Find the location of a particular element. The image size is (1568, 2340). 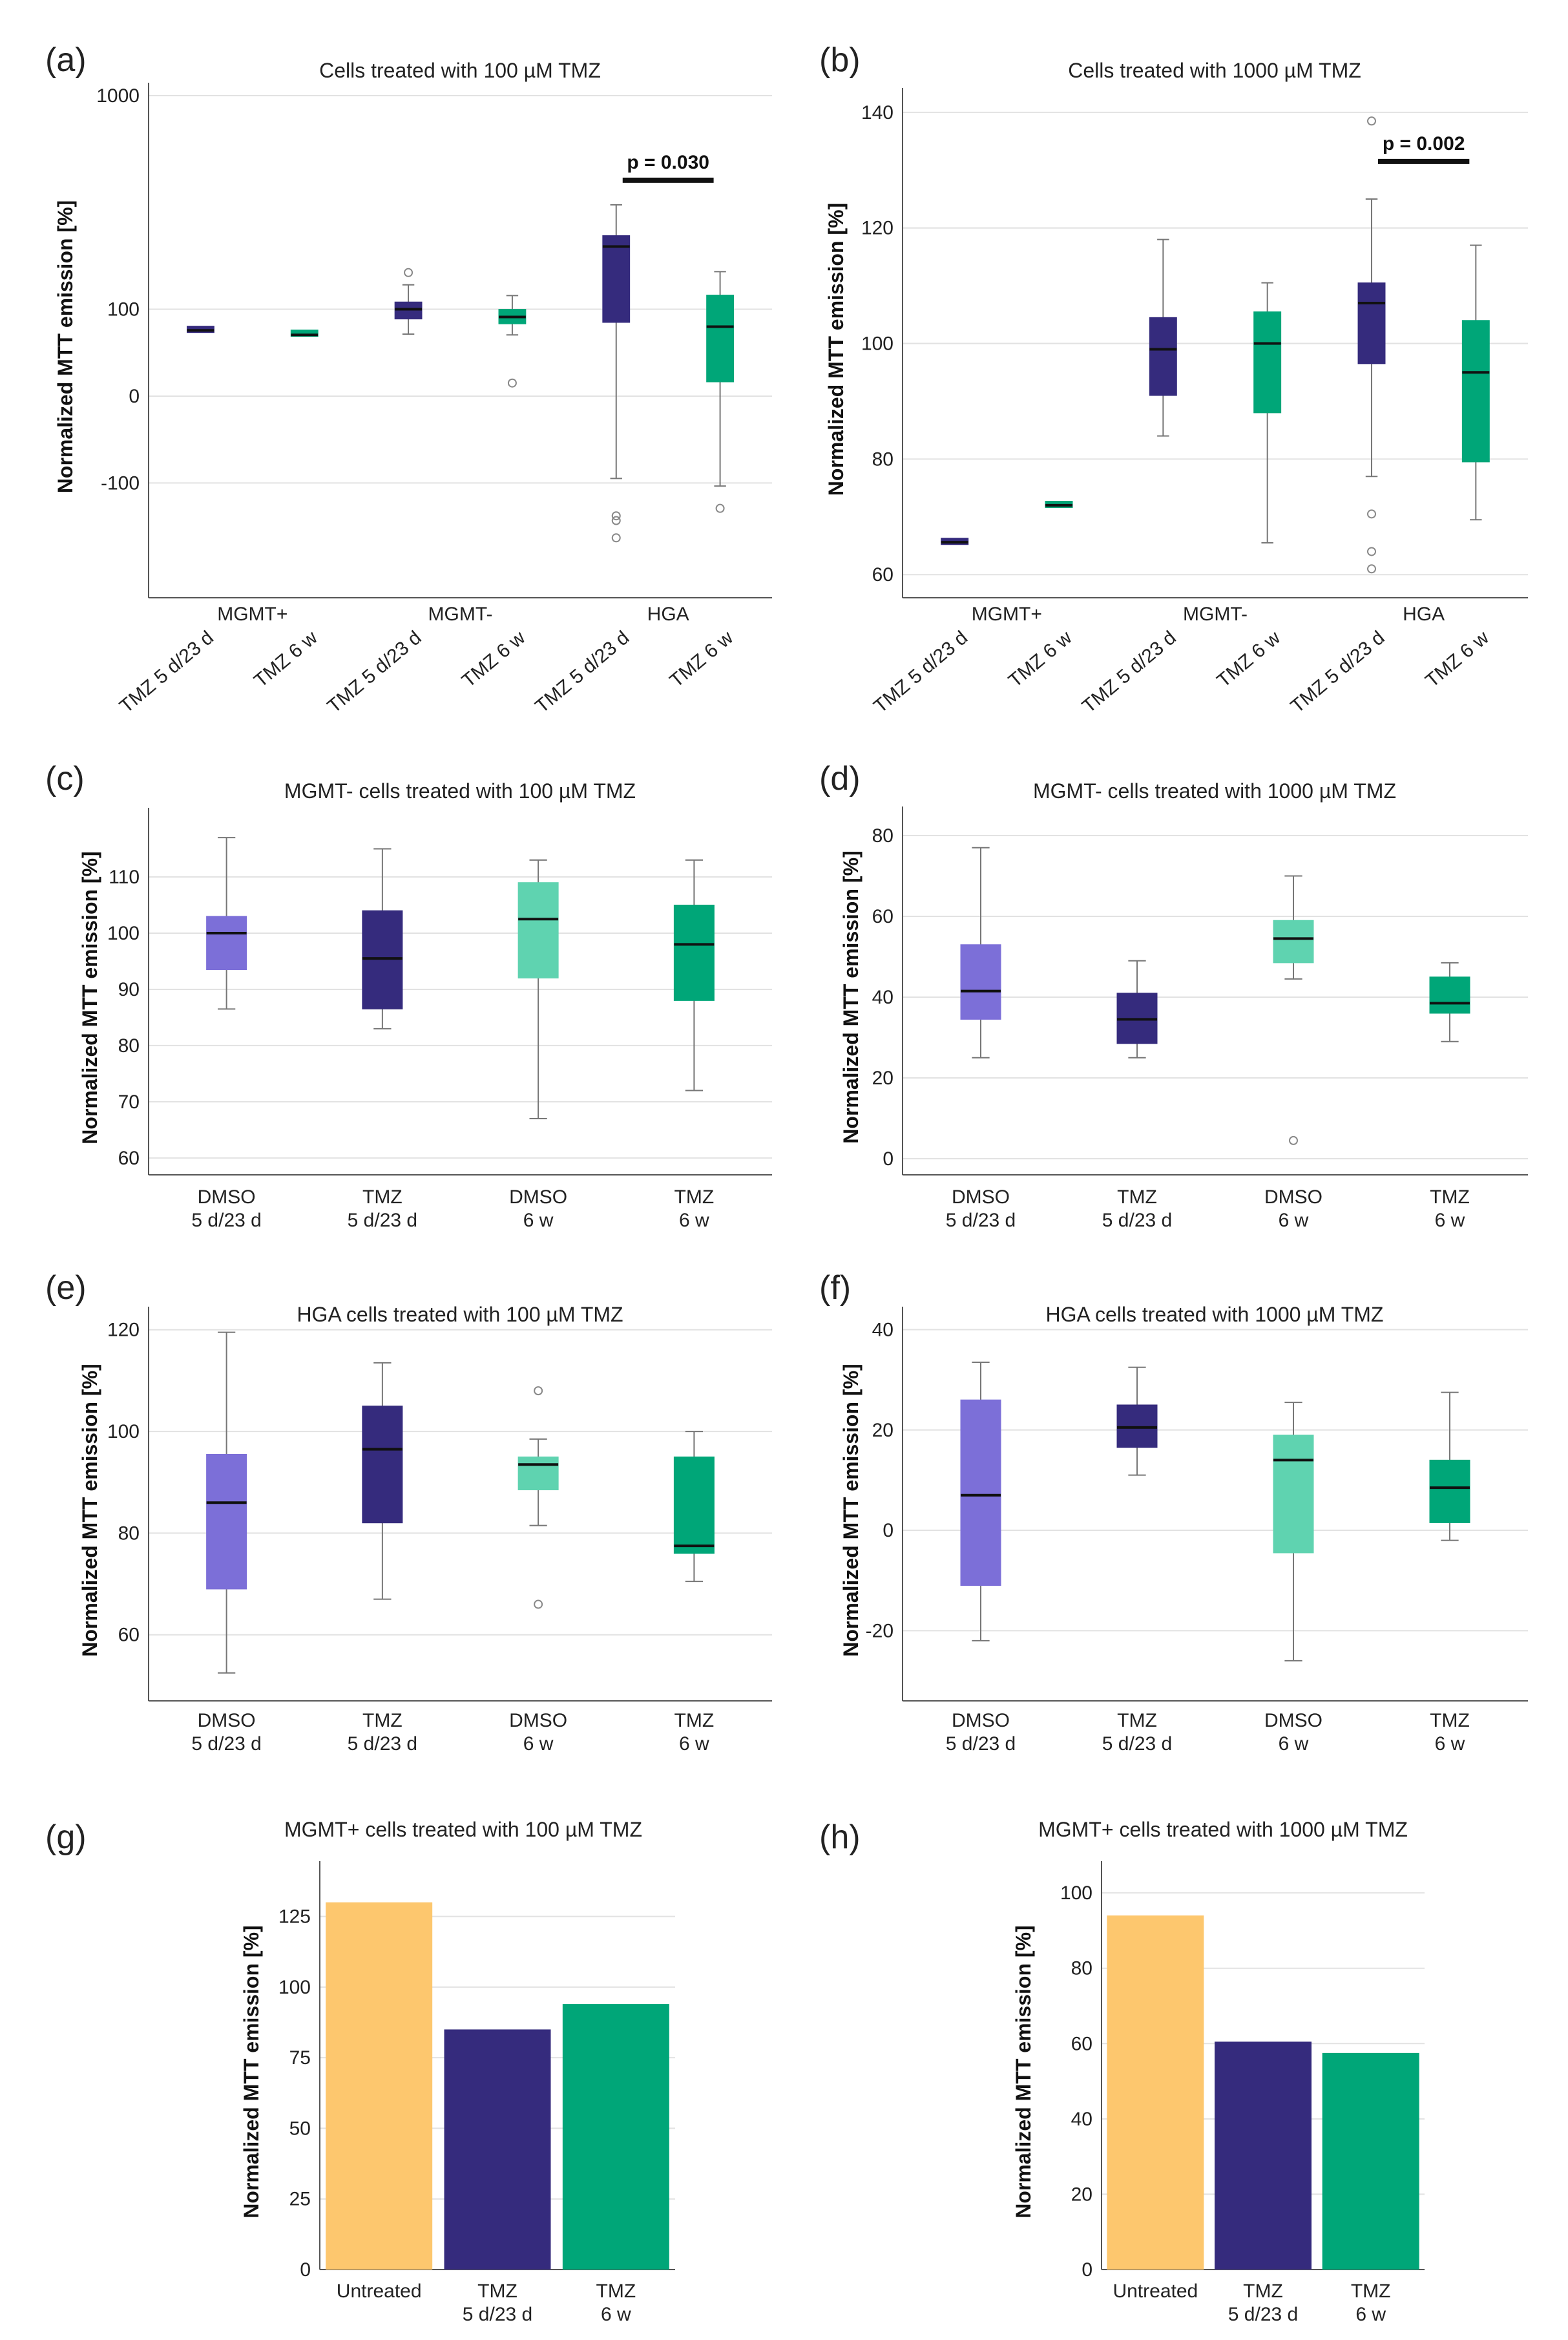

y-tick-label: 1000 is located at coordinates (118, 96).